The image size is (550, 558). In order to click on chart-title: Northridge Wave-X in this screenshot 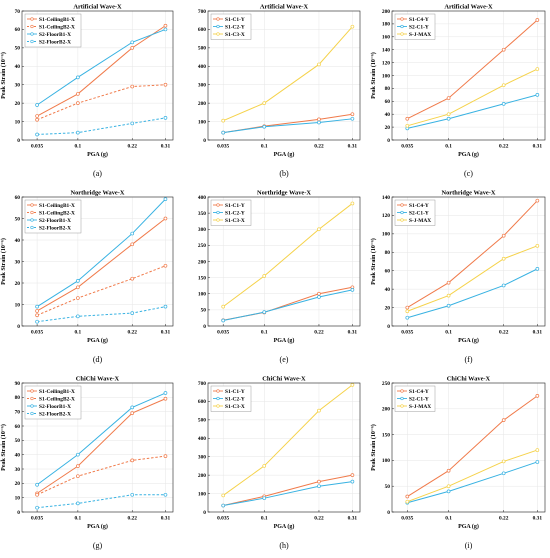, I will do `click(468, 193)`.